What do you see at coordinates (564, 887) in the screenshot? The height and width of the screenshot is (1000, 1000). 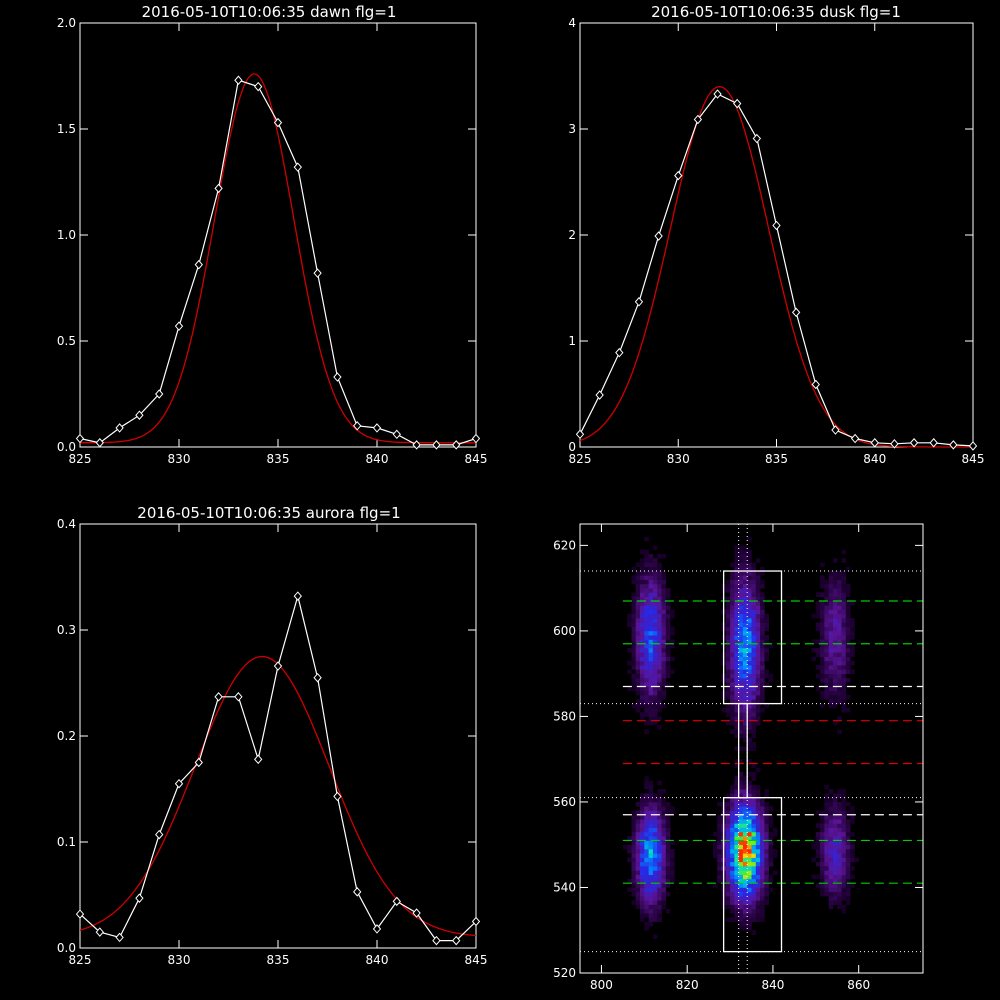 I see `spectrogram-ytick-label: 540` at bounding box center [564, 887].